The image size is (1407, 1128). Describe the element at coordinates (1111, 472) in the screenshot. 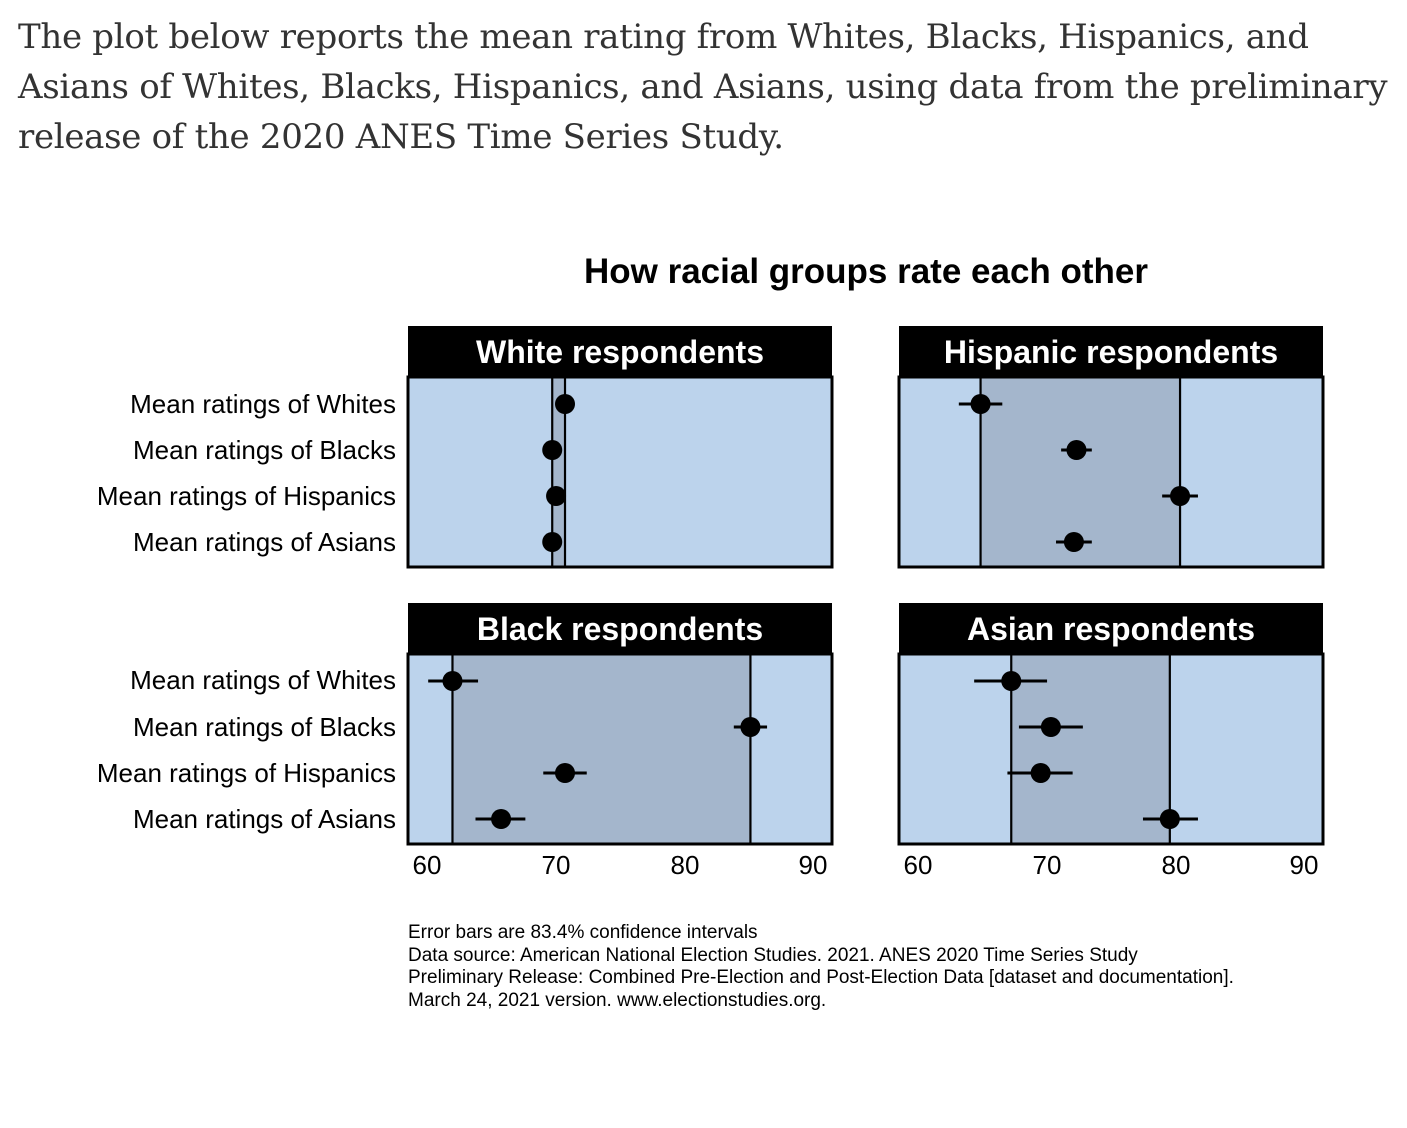

I see `panel-border-hispanic` at that location.